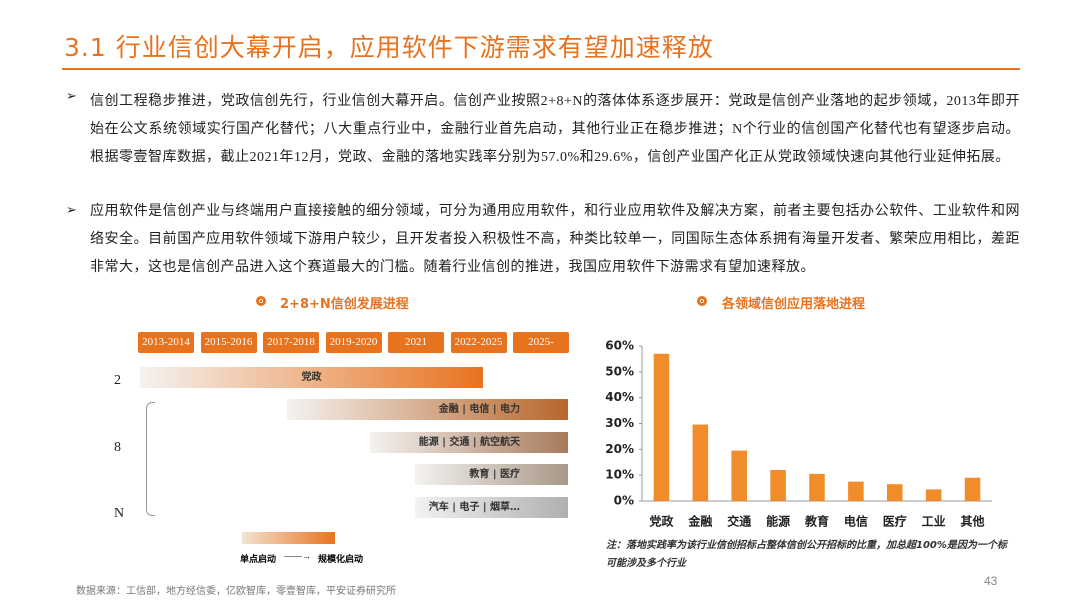  I want to click on x-tick-label: 交通, so click(739, 521).